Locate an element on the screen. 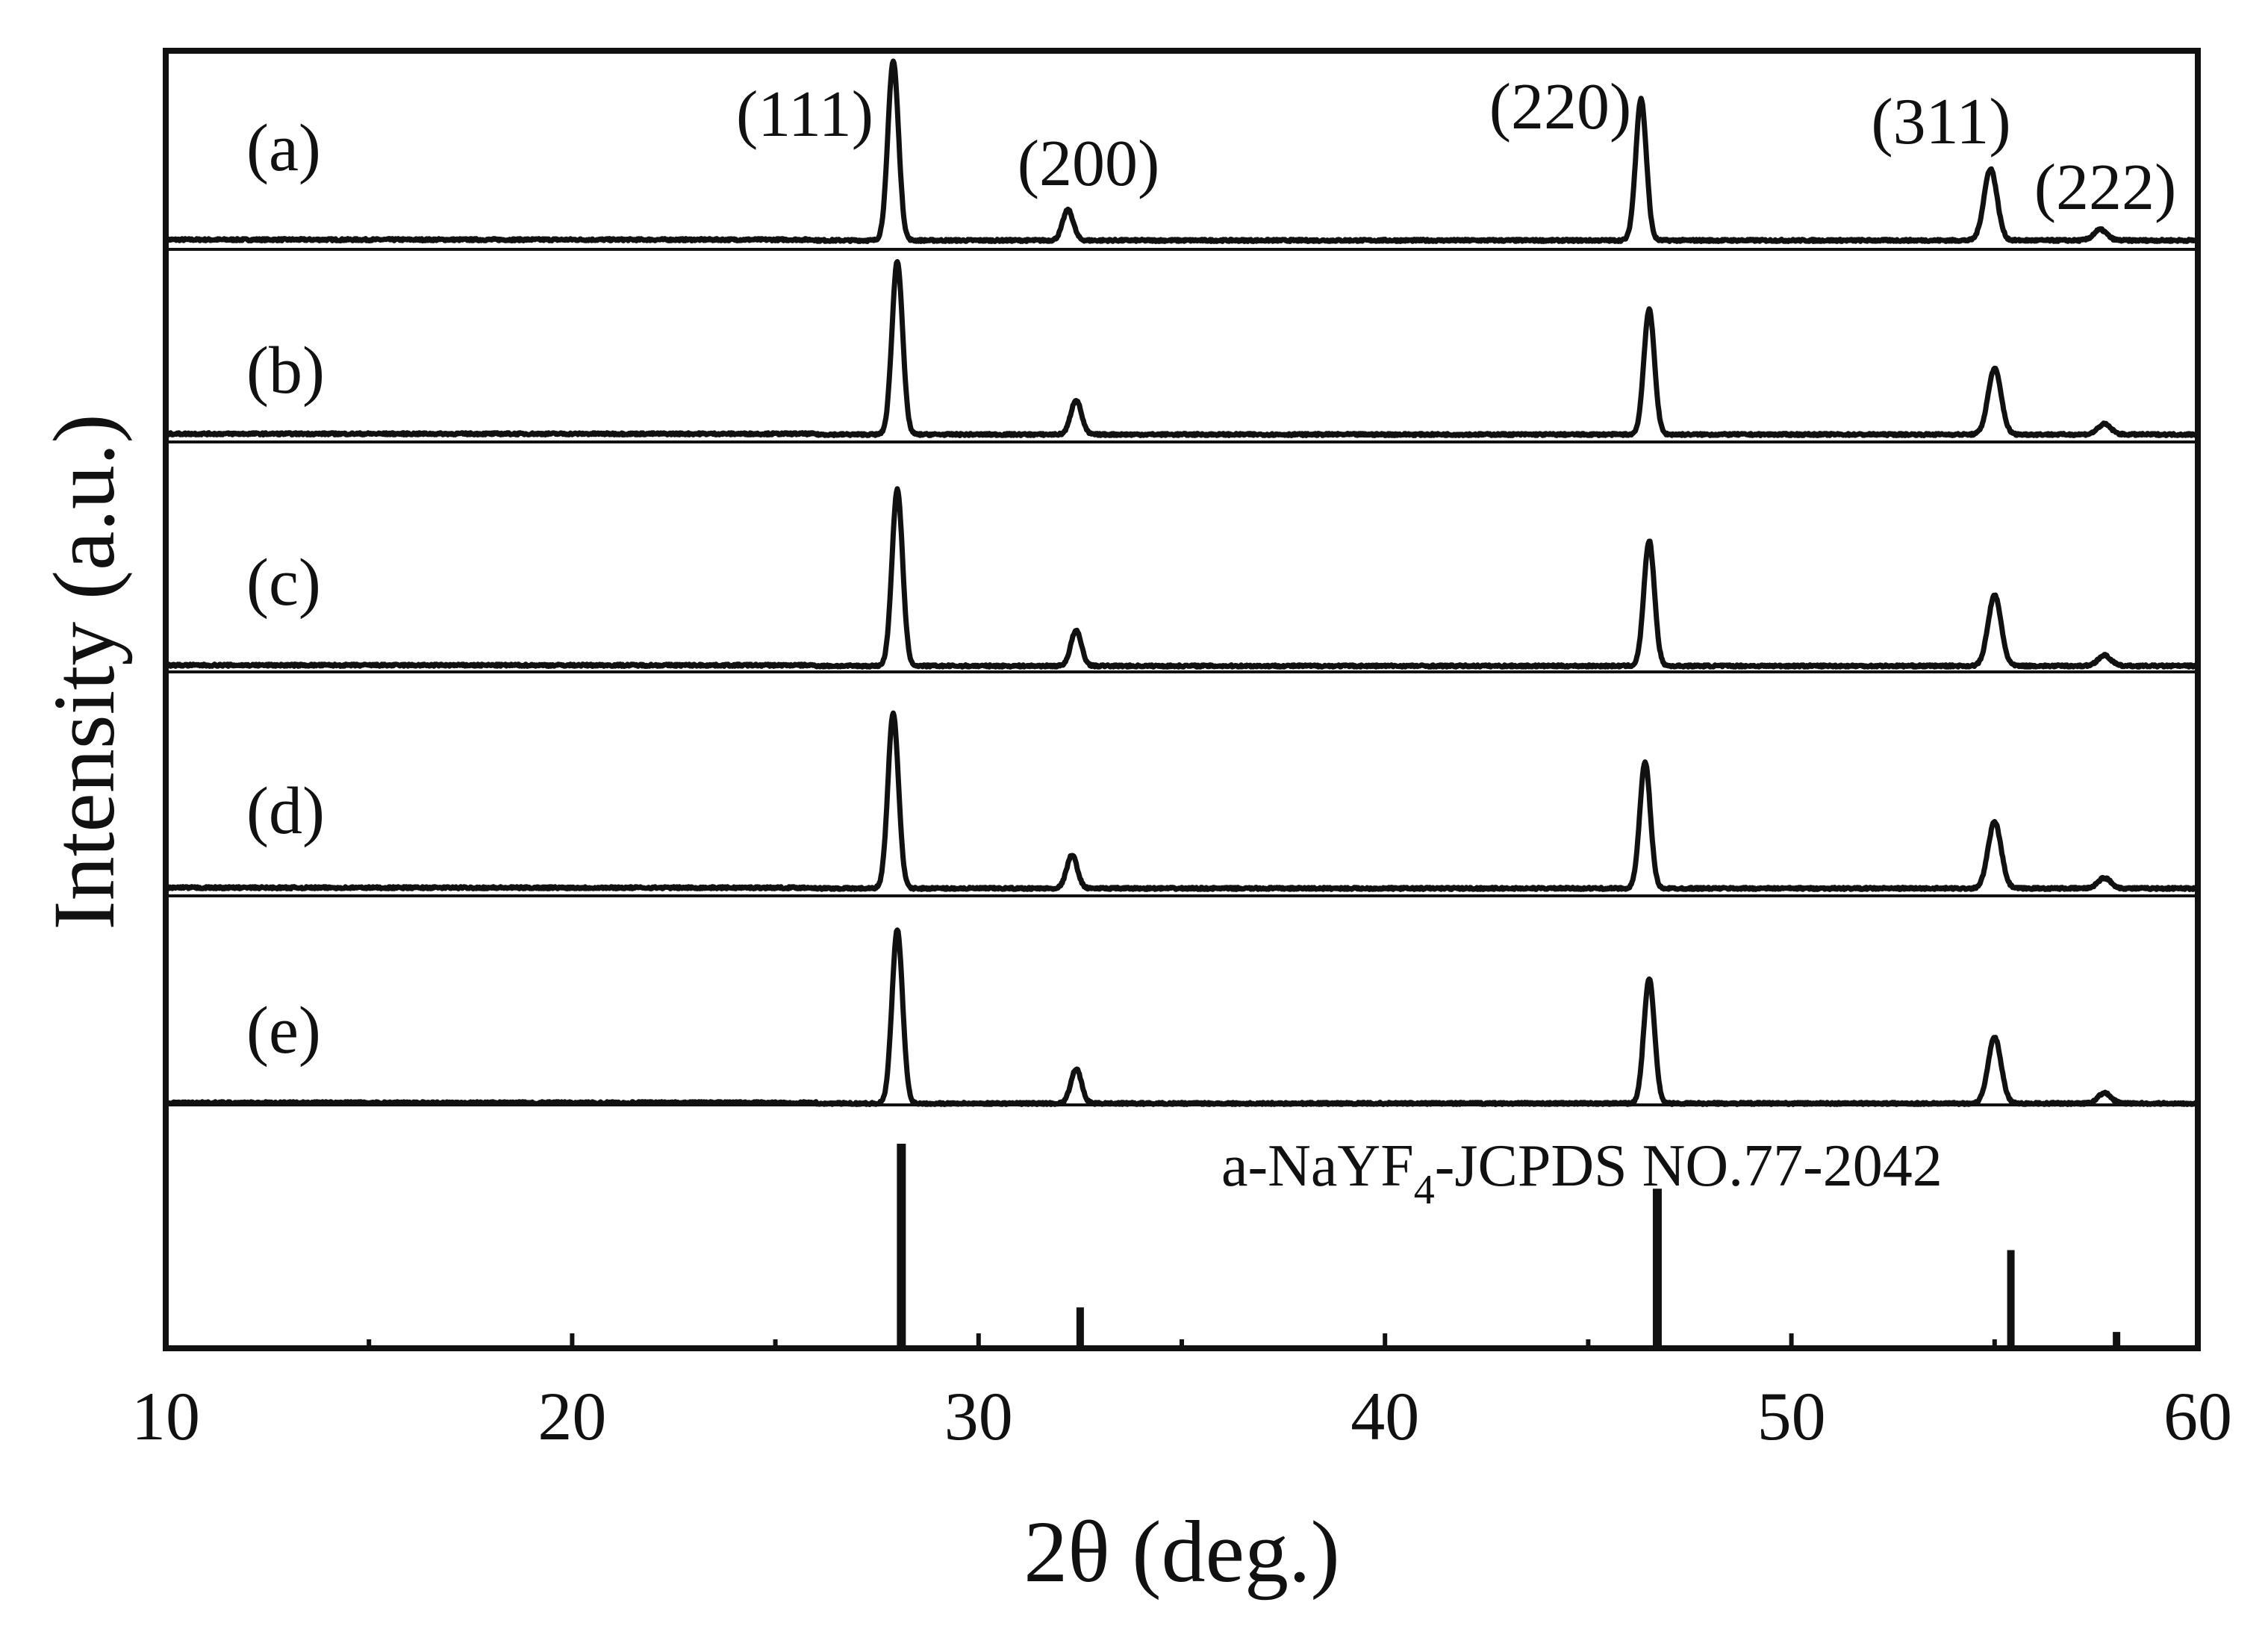 The height and width of the screenshot is (1626, 2268). peak-label: (200) is located at coordinates (1089, 164).